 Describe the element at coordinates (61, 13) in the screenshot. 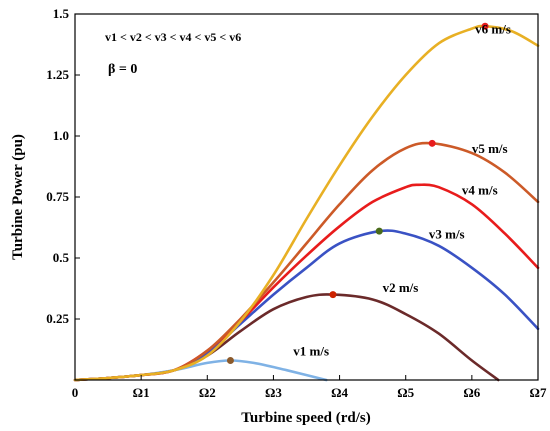

I see `y-tick-label: 1.5` at that location.